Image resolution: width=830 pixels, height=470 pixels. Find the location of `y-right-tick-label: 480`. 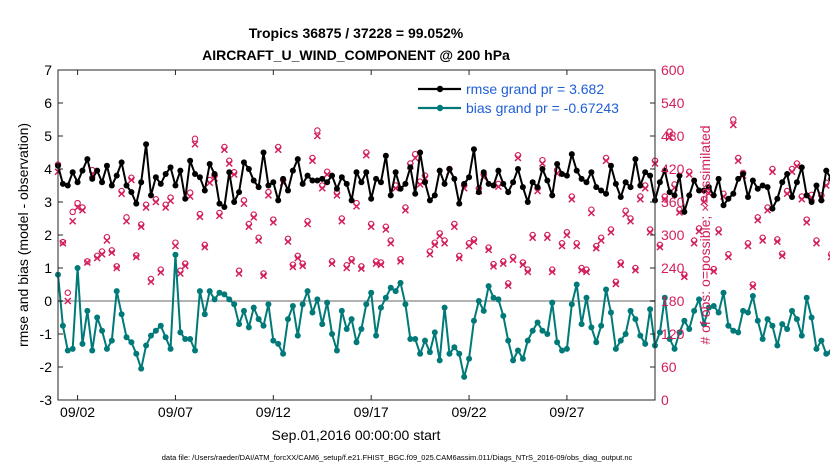

y-right-tick-label: 480 is located at coordinates (673, 136).